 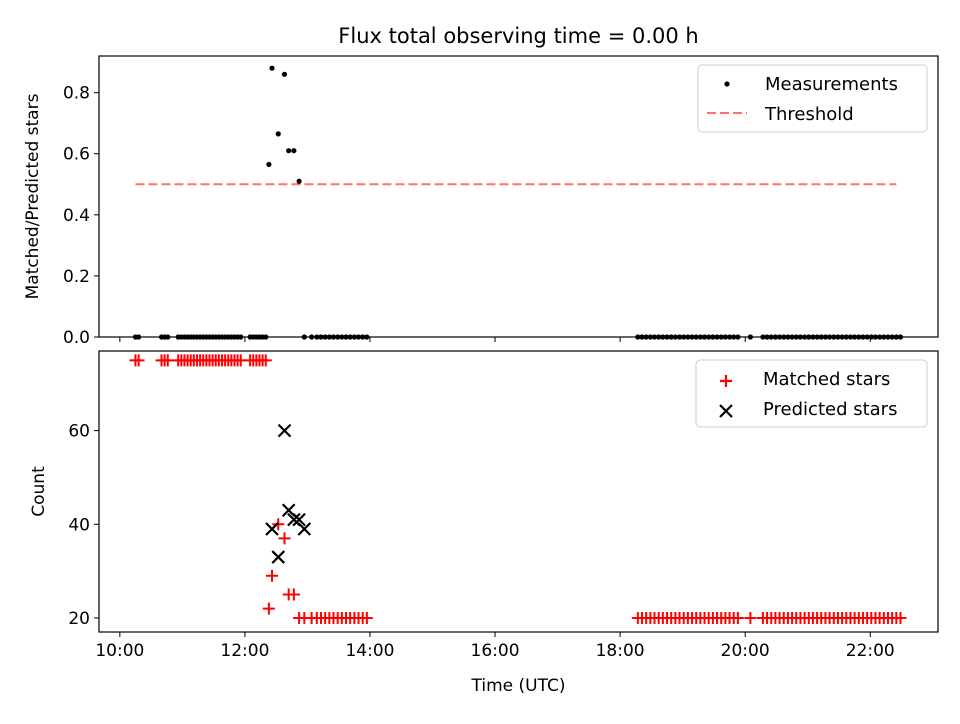 I want to click on bottom-y-tick-label: 40, so click(x=79, y=525).